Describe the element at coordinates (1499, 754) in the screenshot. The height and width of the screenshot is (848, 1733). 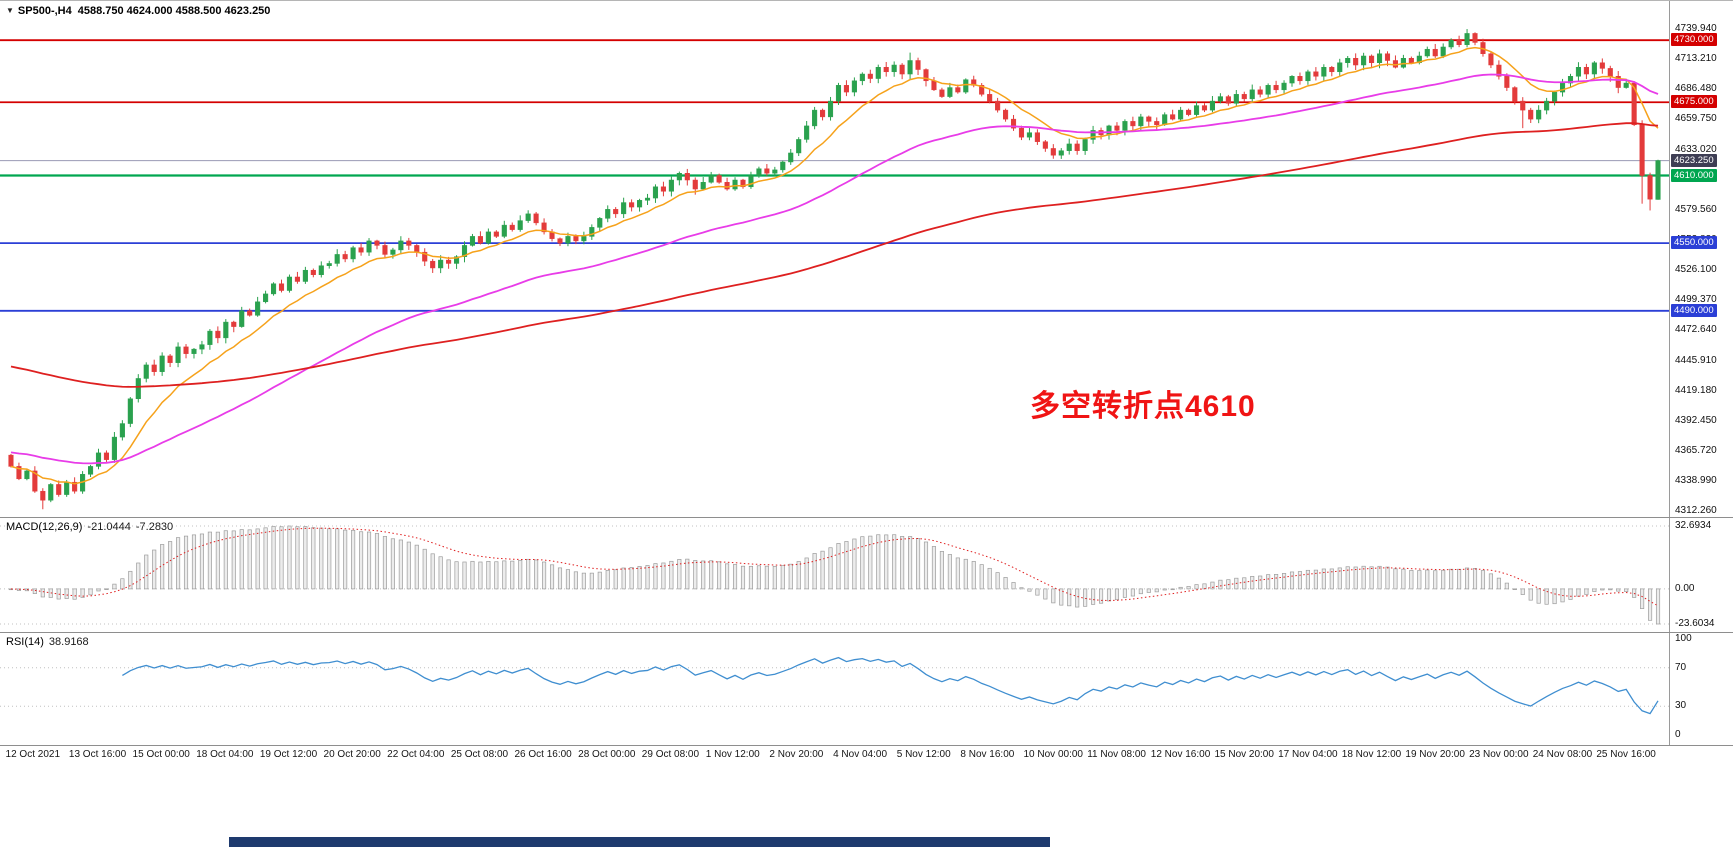
I see `time-axis-label: 23 Nov 00:00` at that location.